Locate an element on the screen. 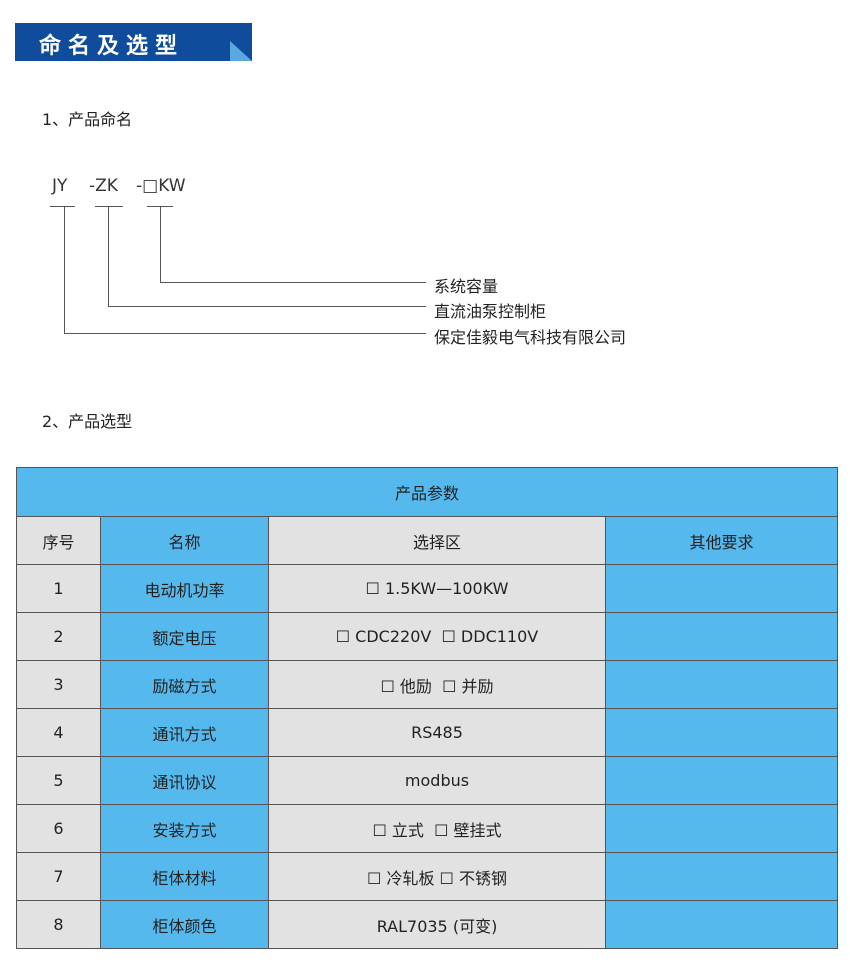 The height and width of the screenshot is (979, 850). row-choice: RAL7035 (可变) is located at coordinates (437, 924).